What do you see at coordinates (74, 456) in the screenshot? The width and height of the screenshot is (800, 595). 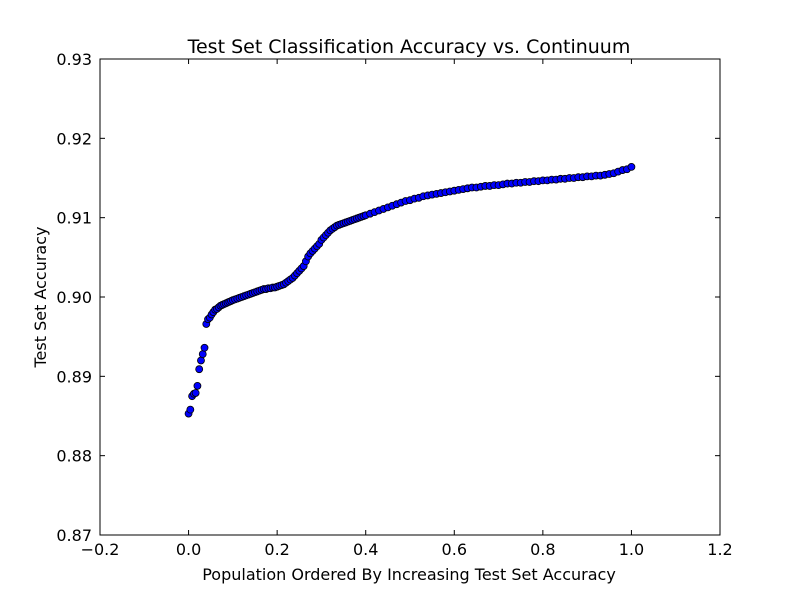 I see `y-tick-label: 0.88` at bounding box center [74, 456].